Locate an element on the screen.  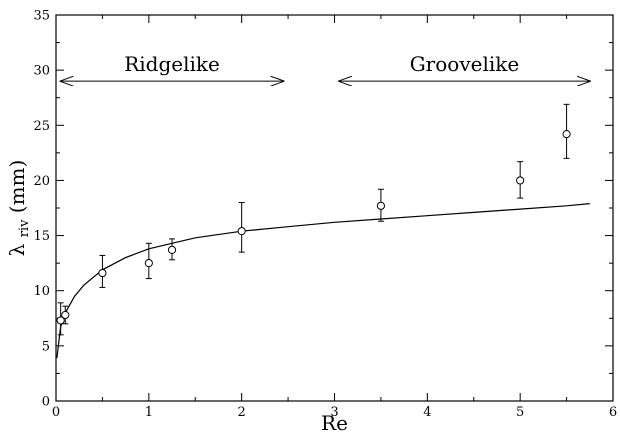
x-tick-label: 6 is located at coordinates (613, 412).